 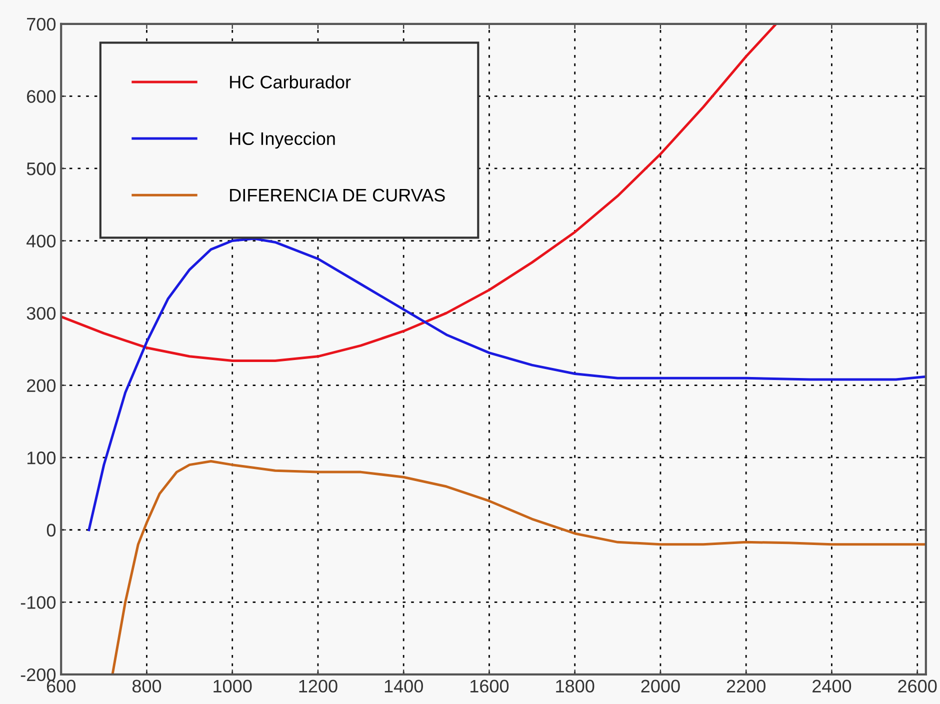 I want to click on x-tick-label: 800, so click(x=147, y=686).